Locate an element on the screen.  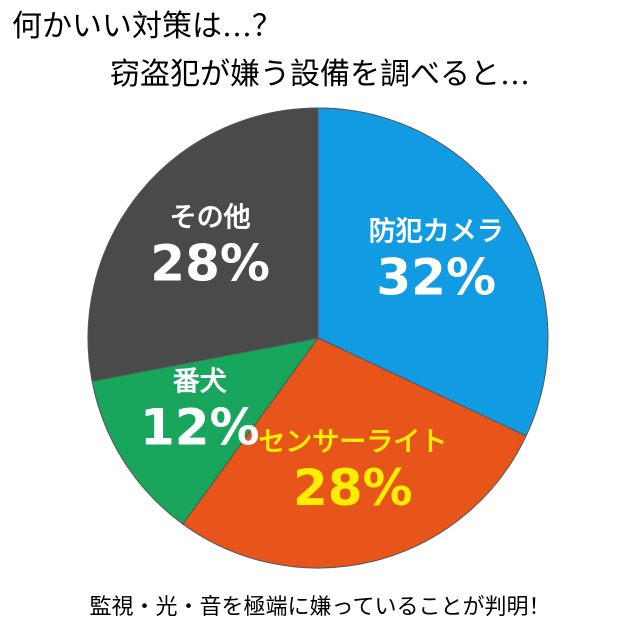
chart-title: 何かいい対策は…？ is located at coordinates (147, 26).